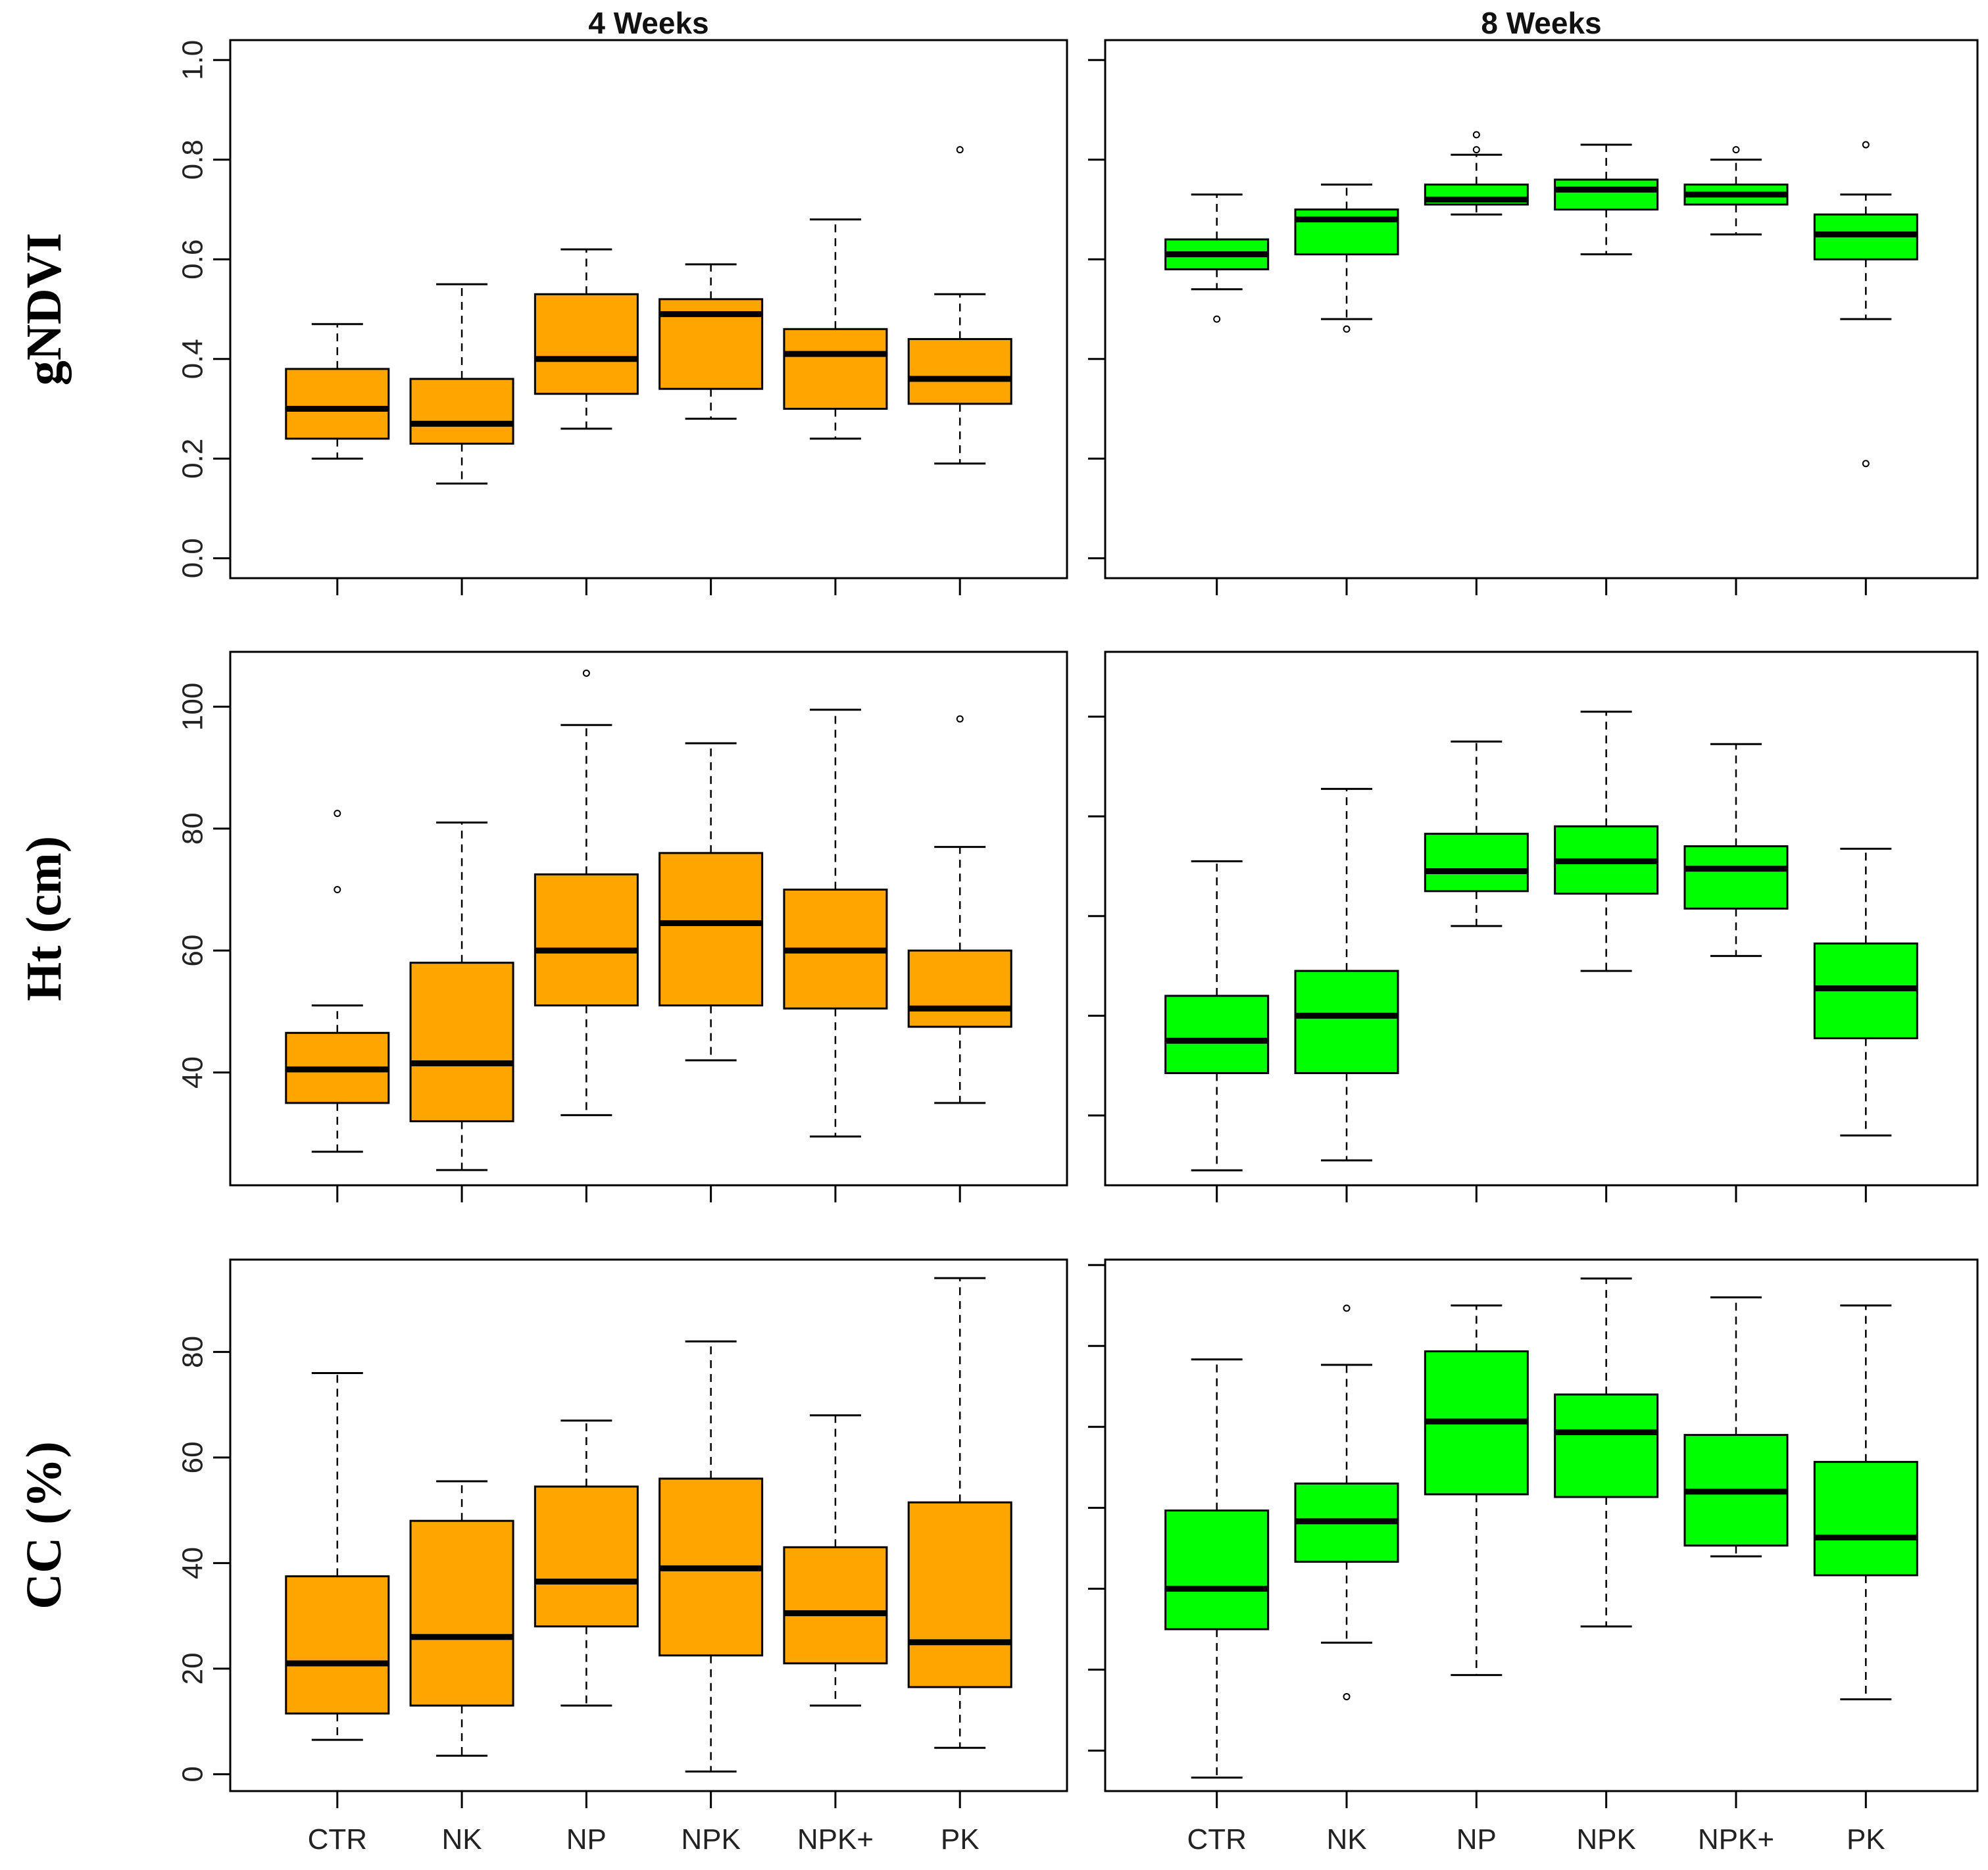  What do you see at coordinates (586, 1556) in the screenshot?
I see `cc-4w-box-NP` at bounding box center [586, 1556].